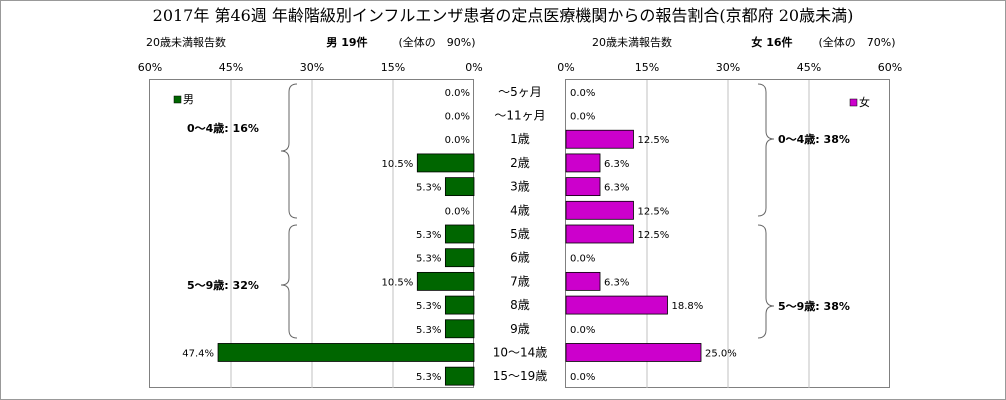  What do you see at coordinates (312, 67) in the screenshot?
I see `left-x-tick-label: 30%` at bounding box center [312, 67].